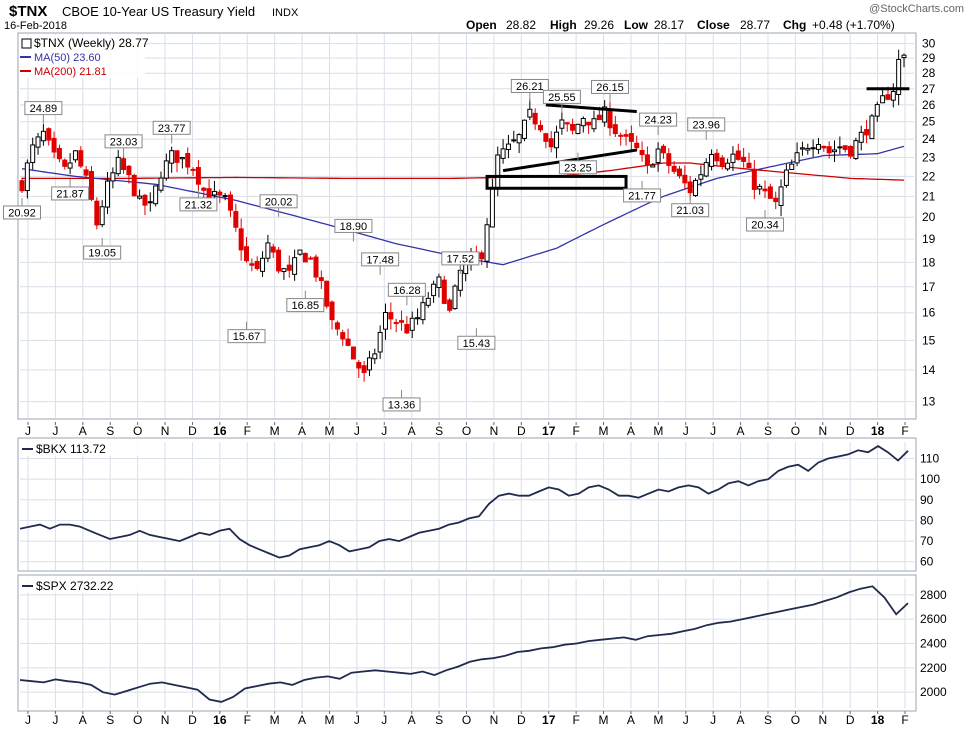 The height and width of the screenshot is (729, 974). What do you see at coordinates (929, 287) in the screenshot?
I see `y-tick-label: 17` at bounding box center [929, 287].